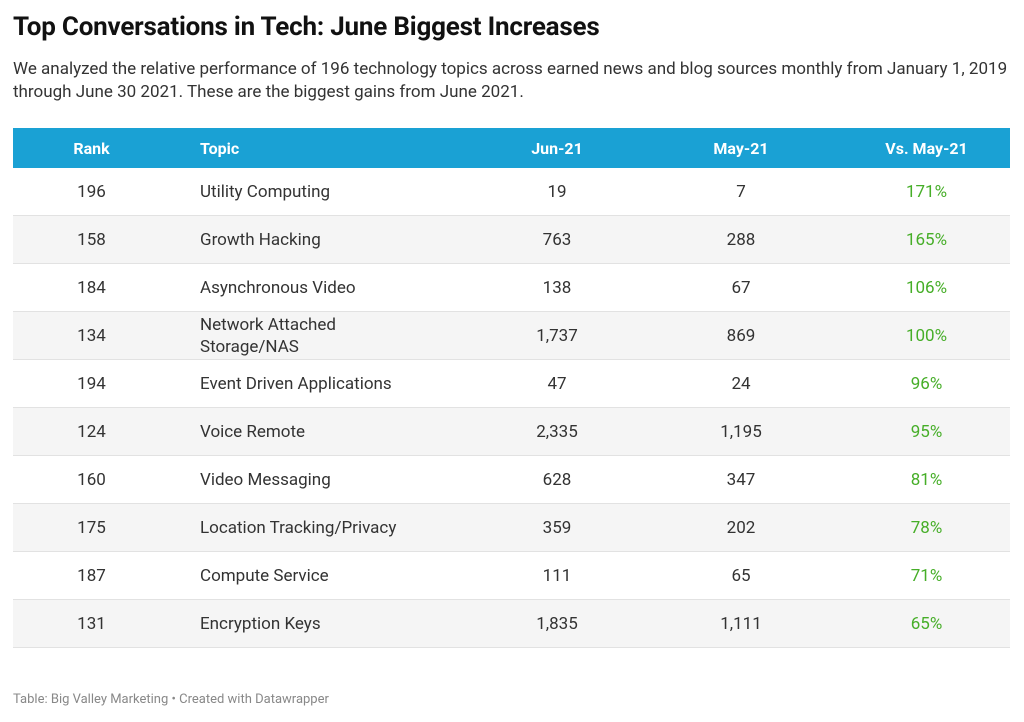 Image resolution: width=1024 pixels, height=722 pixels. Describe the element at coordinates (268, 335) in the screenshot. I see `topic-text: Network Attached Storage/NAS` at that location.